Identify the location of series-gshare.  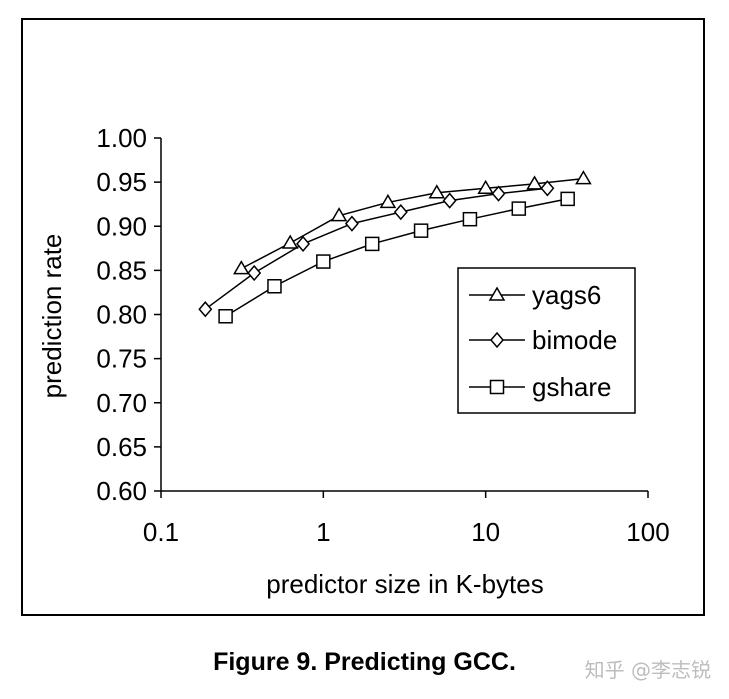
(396, 257).